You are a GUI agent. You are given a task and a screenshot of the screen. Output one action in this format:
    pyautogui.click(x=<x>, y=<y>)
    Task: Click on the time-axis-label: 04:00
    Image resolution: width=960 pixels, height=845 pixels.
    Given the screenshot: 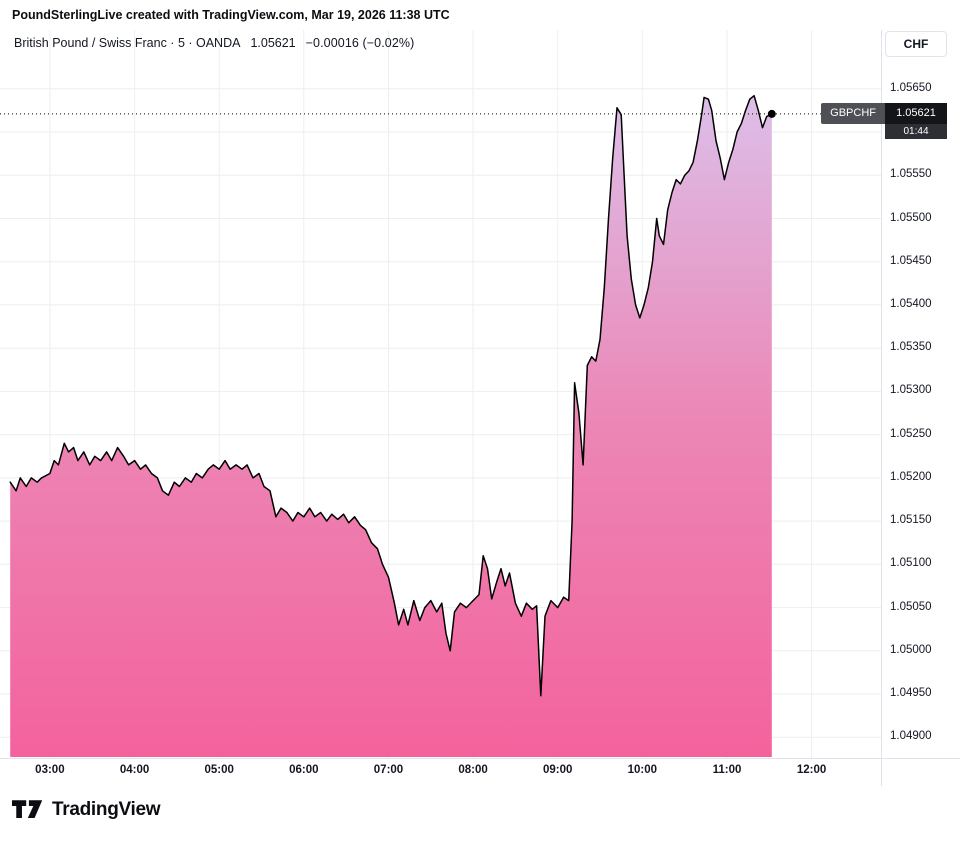 What is the action you would take?
    pyautogui.click(x=134, y=770)
    